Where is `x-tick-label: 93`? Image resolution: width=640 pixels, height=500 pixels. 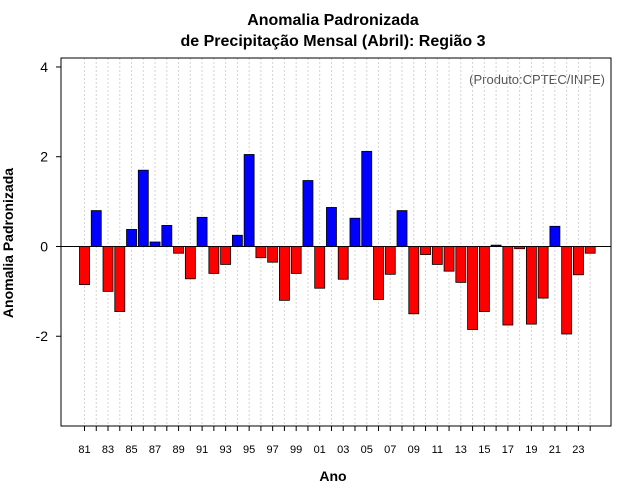
x-tick-label: 93 is located at coordinates (225, 450).